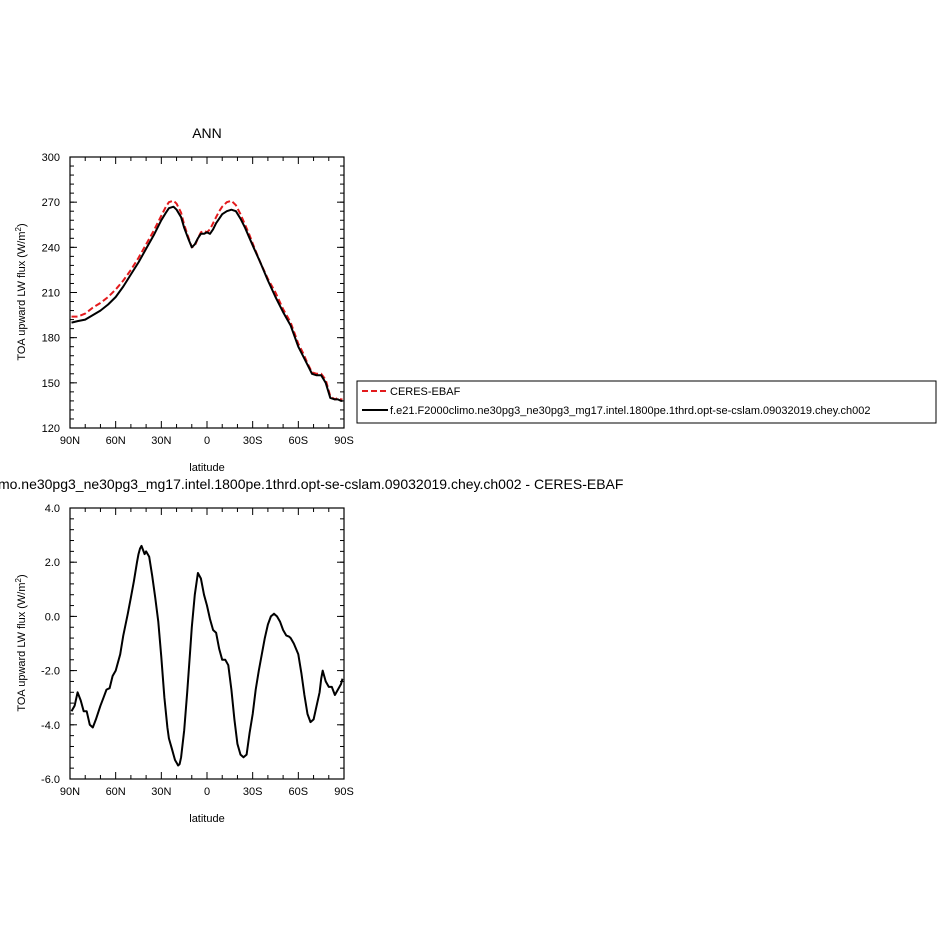 This screenshot has height=950, width=950. What do you see at coordinates (344, 441) in the screenshot?
I see `top-x-tick-label: 90S` at bounding box center [344, 441].